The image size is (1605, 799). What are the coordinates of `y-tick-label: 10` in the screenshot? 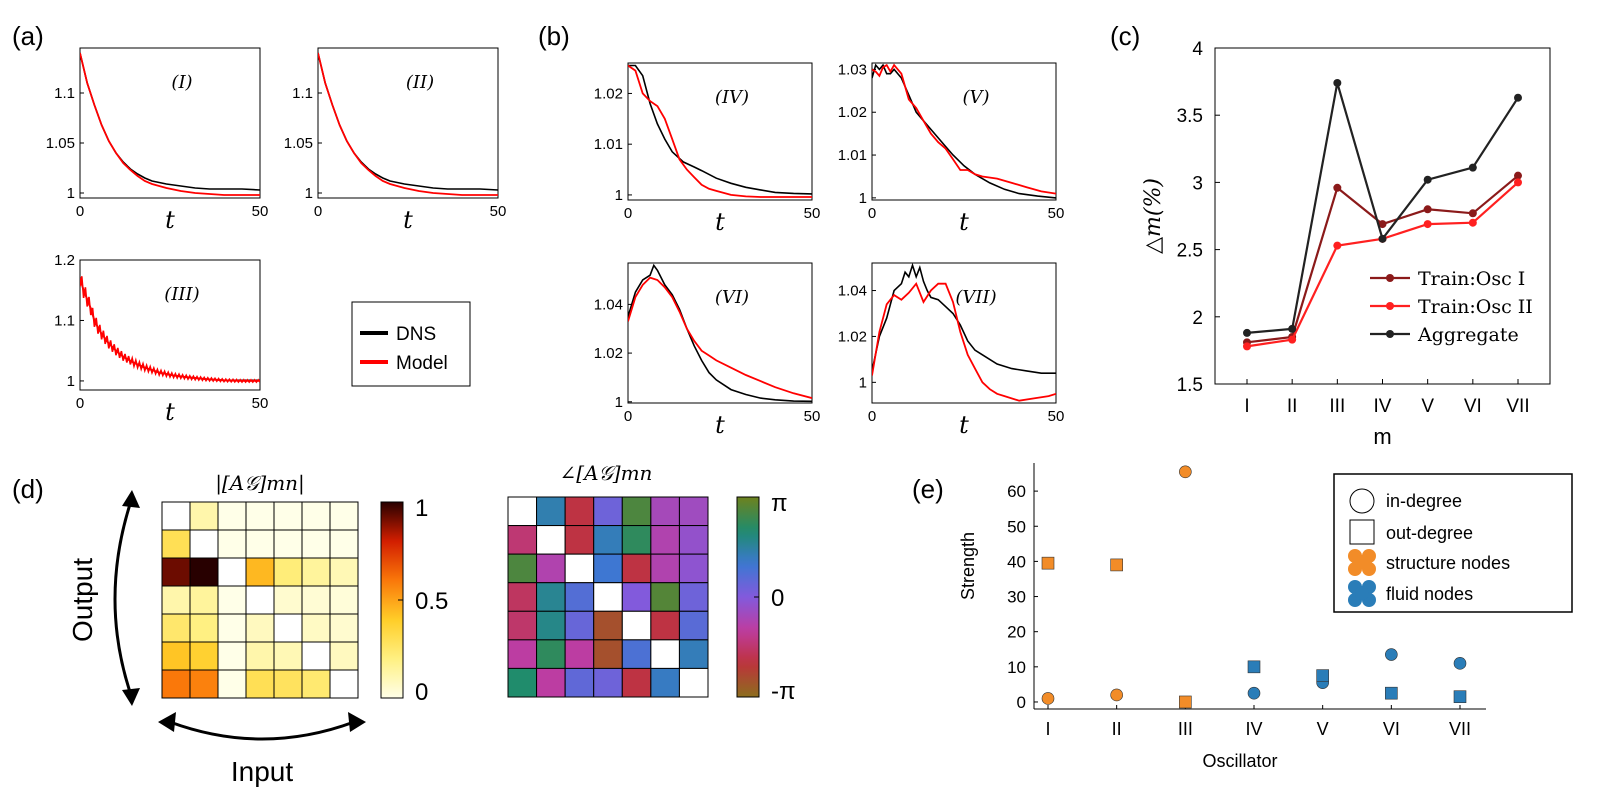 It's located at (1016, 667).